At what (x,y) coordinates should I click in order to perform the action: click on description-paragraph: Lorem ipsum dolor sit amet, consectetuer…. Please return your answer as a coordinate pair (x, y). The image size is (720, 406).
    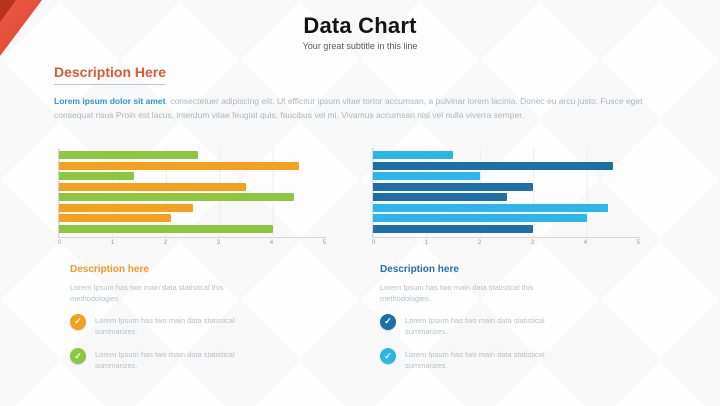
    Looking at the image, I should click on (362, 108).